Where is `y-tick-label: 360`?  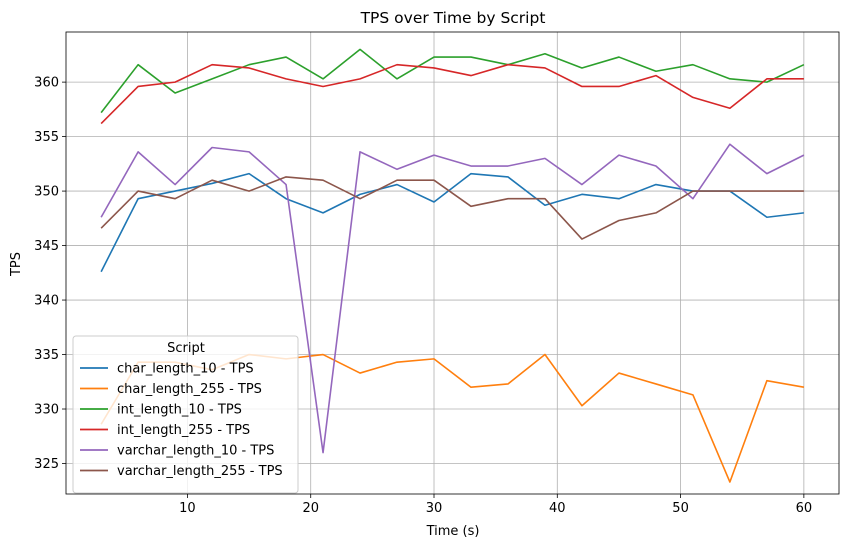 y-tick-label: 360 is located at coordinates (46, 83).